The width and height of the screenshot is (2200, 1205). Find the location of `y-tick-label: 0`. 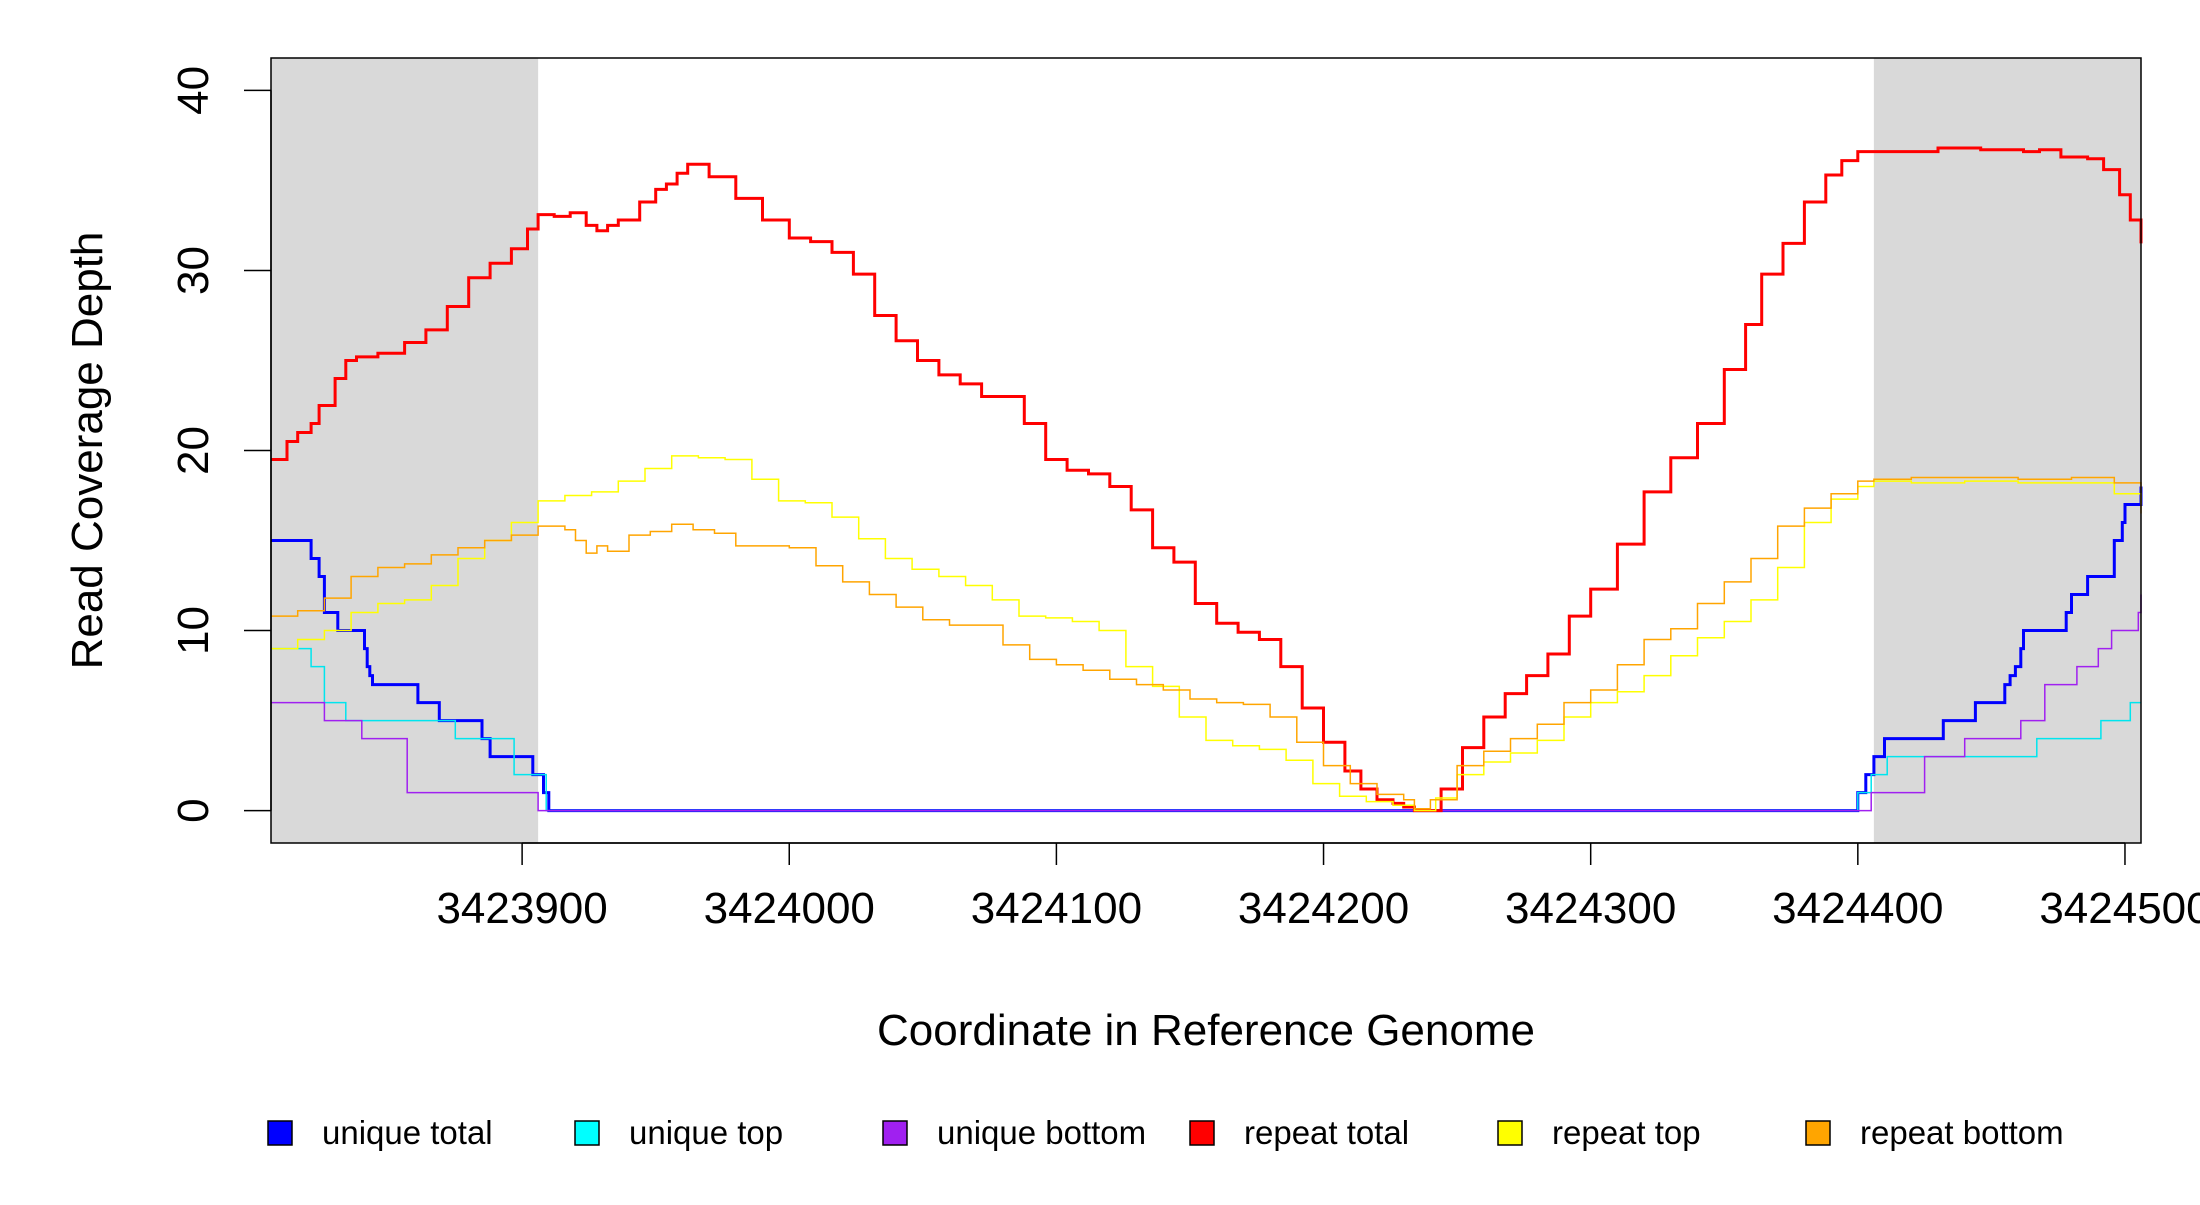

y-tick-label: 0 is located at coordinates (193, 810).